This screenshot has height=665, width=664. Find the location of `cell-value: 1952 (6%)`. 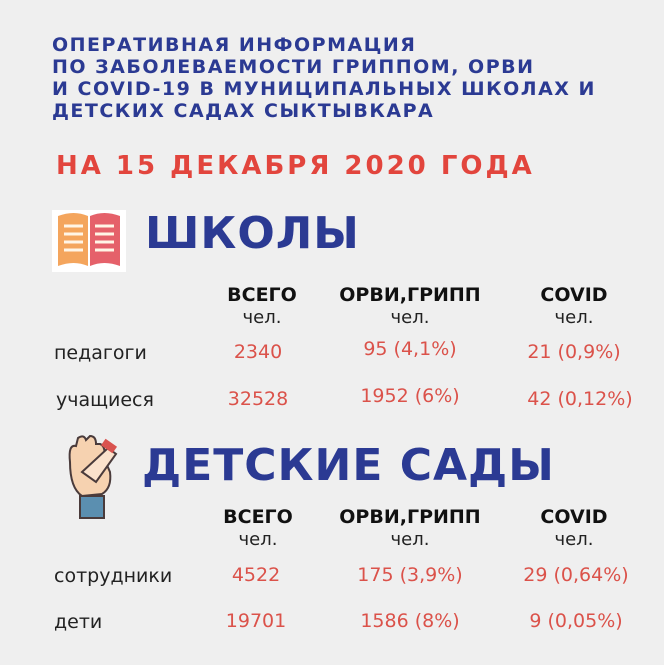

cell-value: 1952 (6%) is located at coordinates (410, 396).